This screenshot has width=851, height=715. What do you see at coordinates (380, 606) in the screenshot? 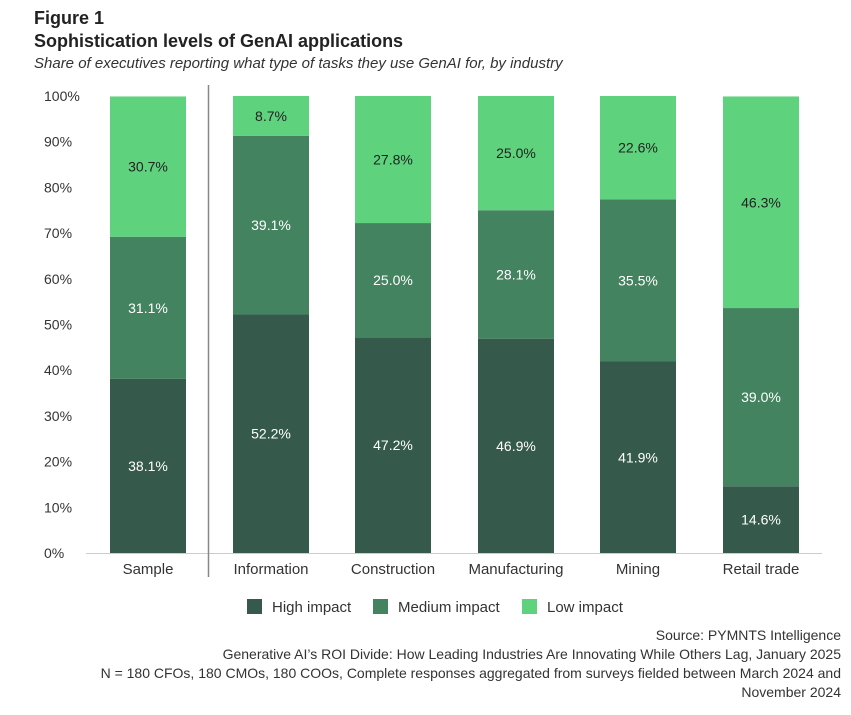
I see `legend-swatch-medium` at bounding box center [380, 606].